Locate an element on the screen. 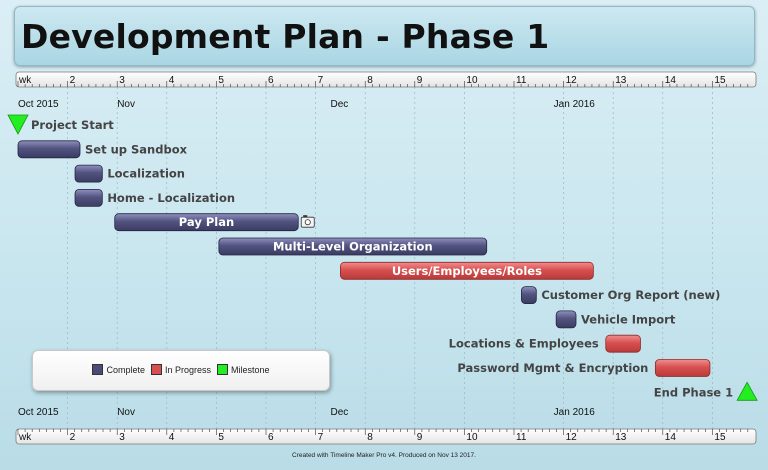  week-axis-top: wk 2 3 4 5 6 7 8 9 10 11 12 13 14 15 is located at coordinates (386, 79).